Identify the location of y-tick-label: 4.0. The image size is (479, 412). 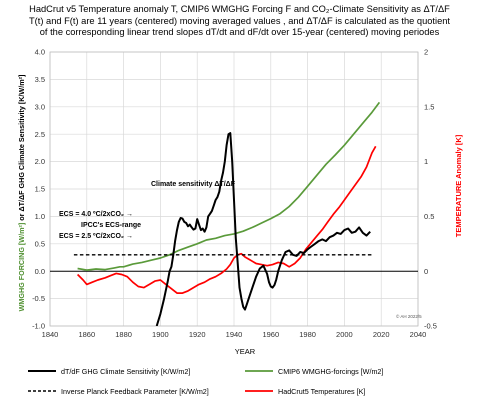
(40, 52).